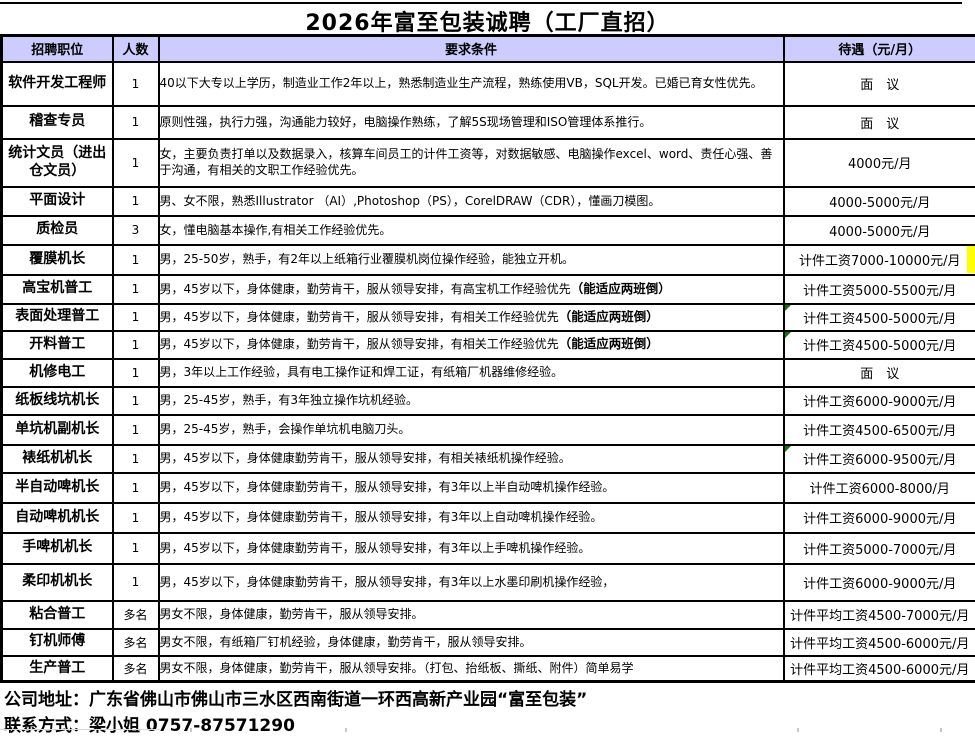 The width and height of the screenshot is (975, 736). I want to click on position-cell: 裱纸机机长, so click(57, 459).